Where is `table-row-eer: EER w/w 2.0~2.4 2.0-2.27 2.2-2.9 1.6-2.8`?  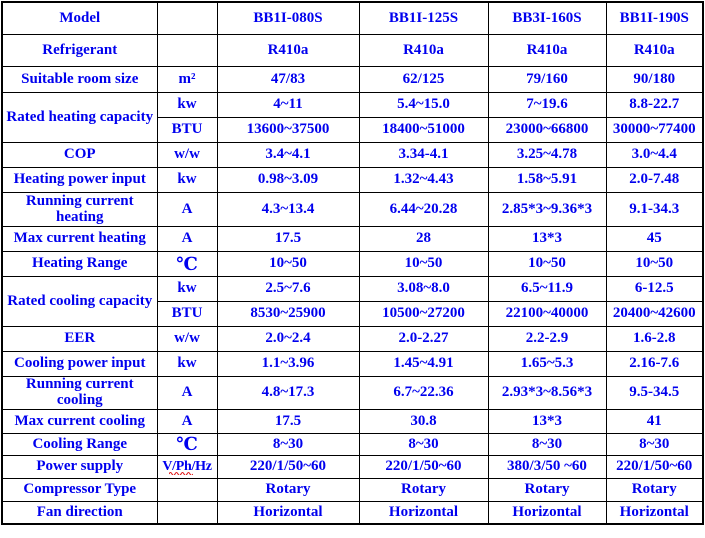
table-row-eer: EER w/w 2.0~2.4 2.0-2.27 2.2-2.9 1.6-2.8 is located at coordinates (352, 339).